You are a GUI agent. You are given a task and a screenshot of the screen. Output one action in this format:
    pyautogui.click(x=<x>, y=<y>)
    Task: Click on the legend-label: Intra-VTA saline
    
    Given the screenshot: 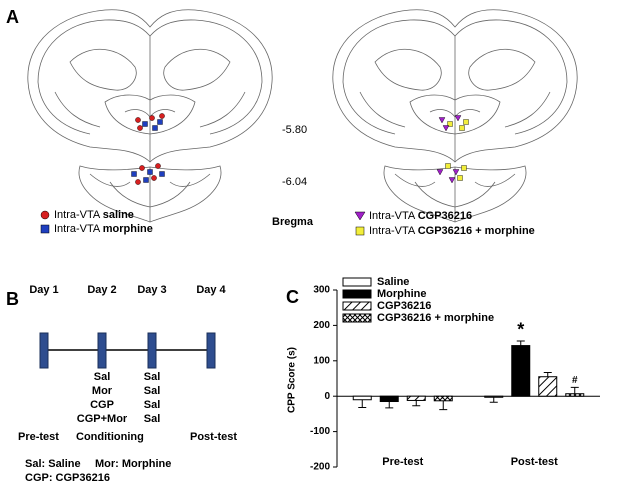 What is the action you would take?
    pyautogui.click(x=94, y=215)
    